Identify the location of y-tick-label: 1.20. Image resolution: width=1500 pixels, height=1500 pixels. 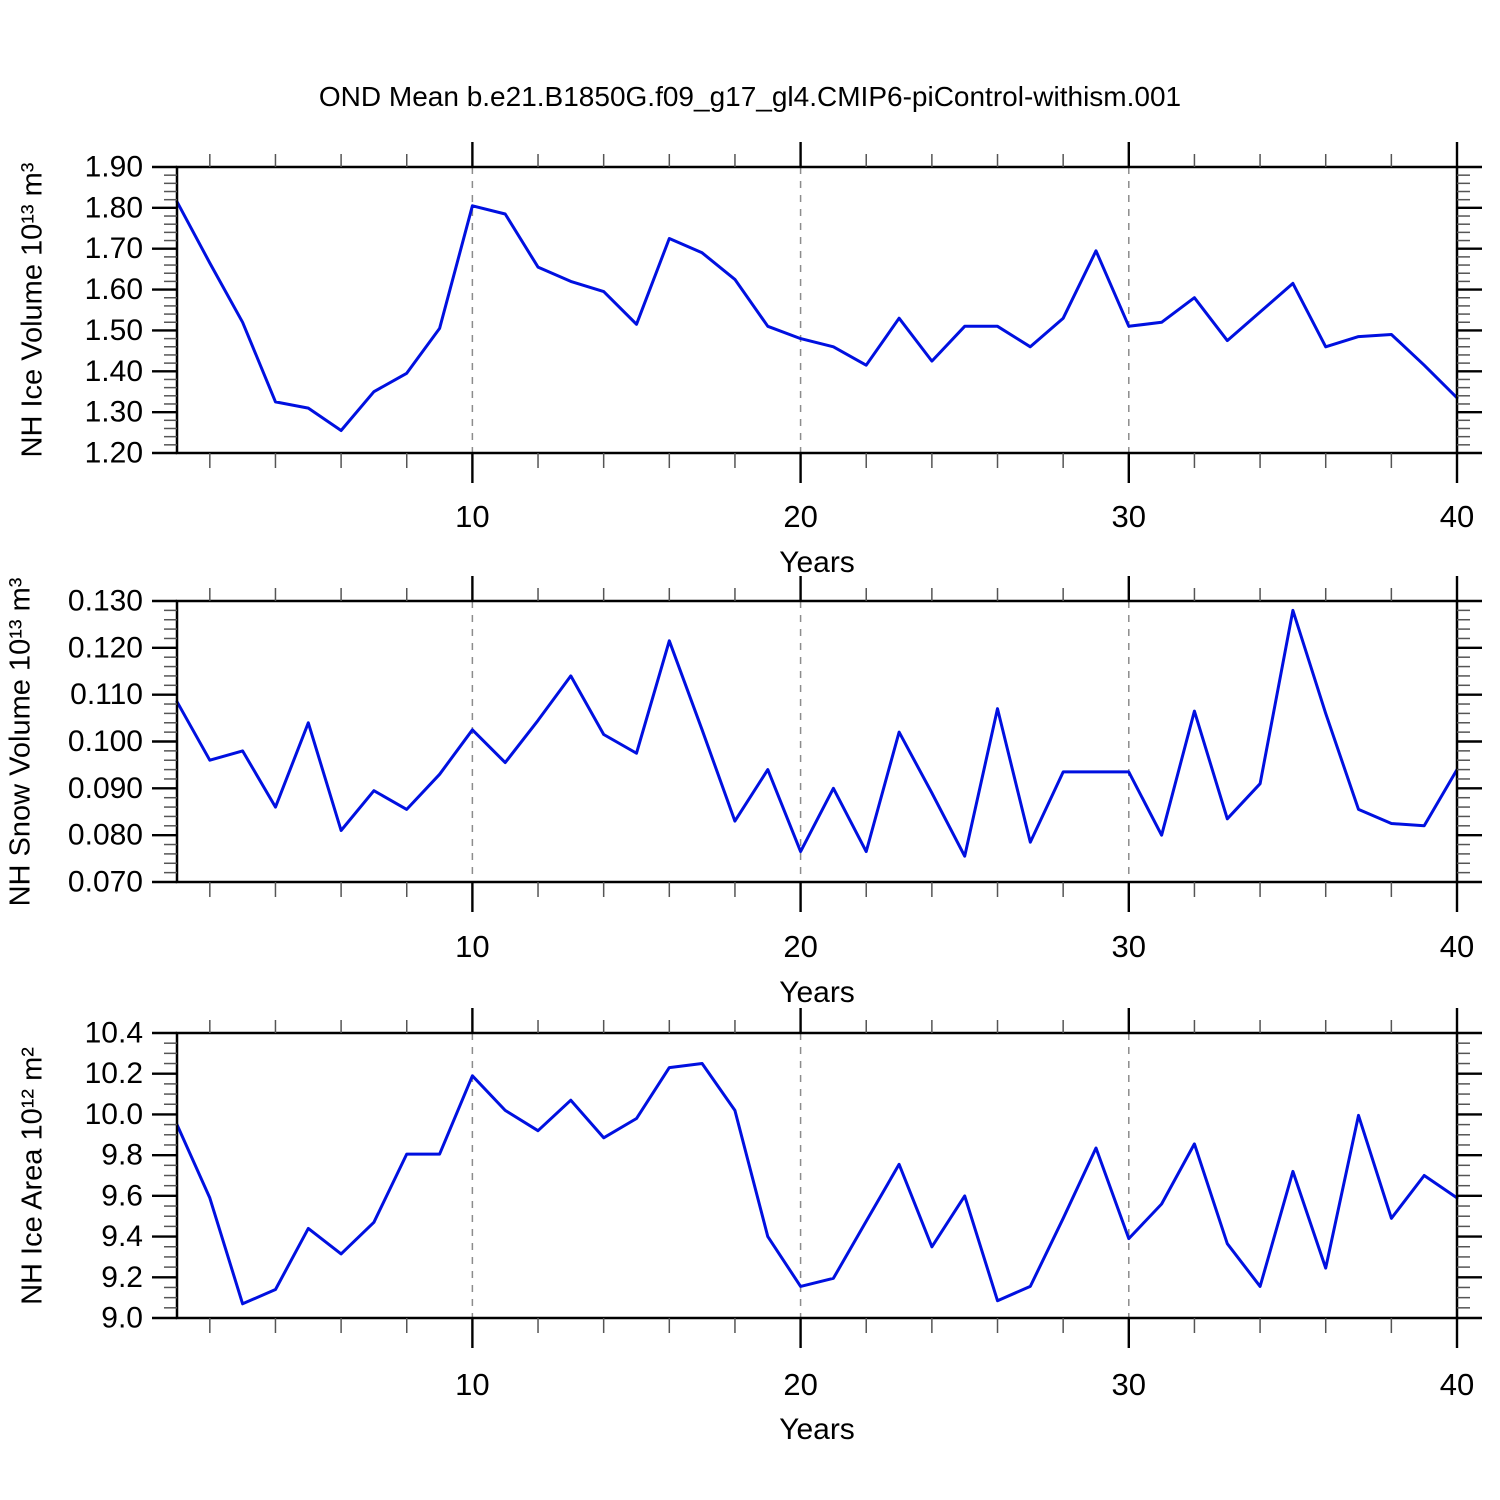
(114, 453).